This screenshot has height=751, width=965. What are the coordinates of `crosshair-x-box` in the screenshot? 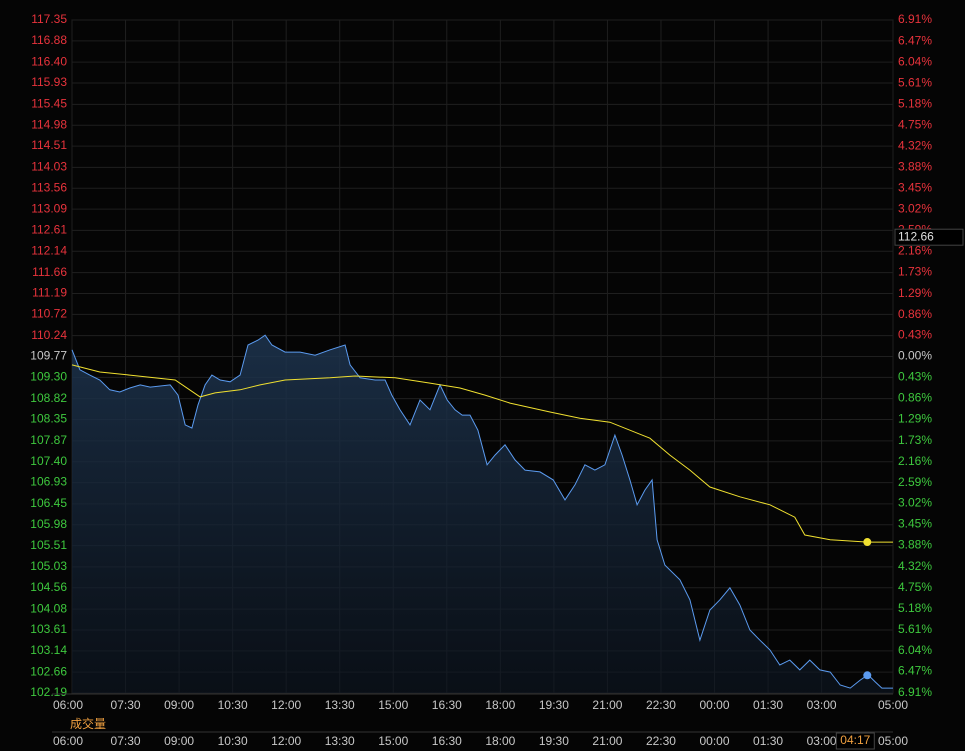 It's located at (855, 741).